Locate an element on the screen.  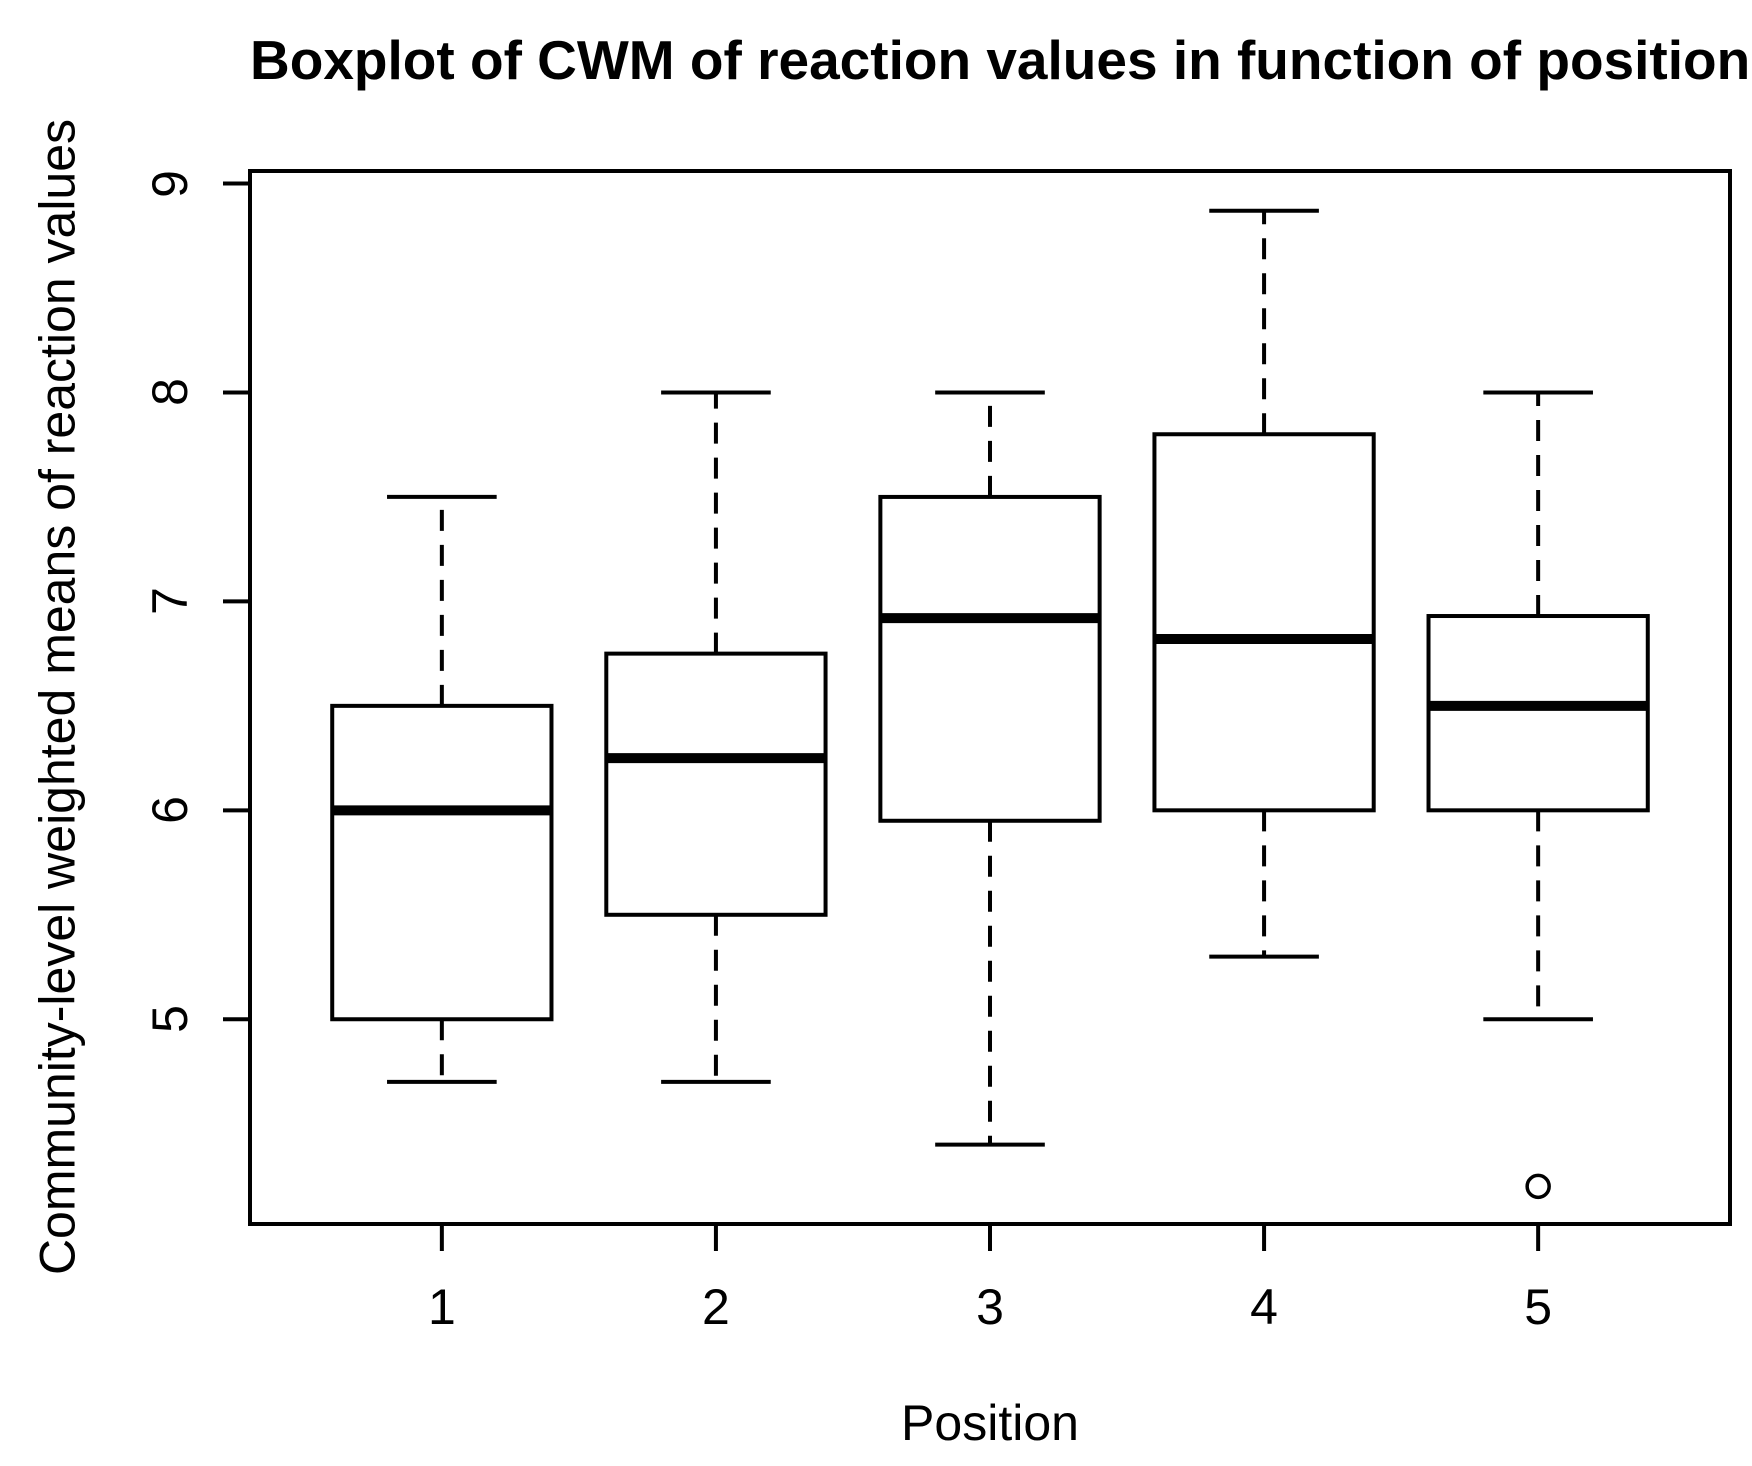
x-tick-label: 2 is located at coordinates (716, 1307).